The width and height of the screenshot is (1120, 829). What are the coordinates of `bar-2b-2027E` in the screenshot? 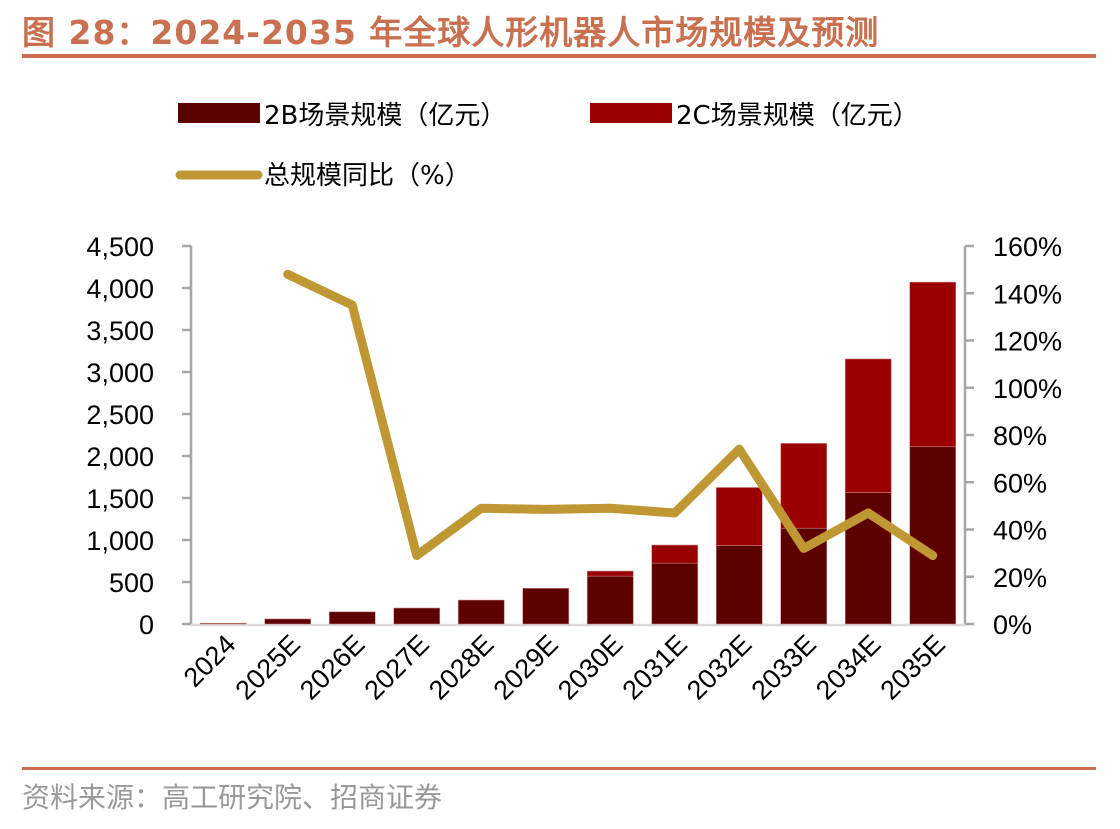 It's located at (417, 616).